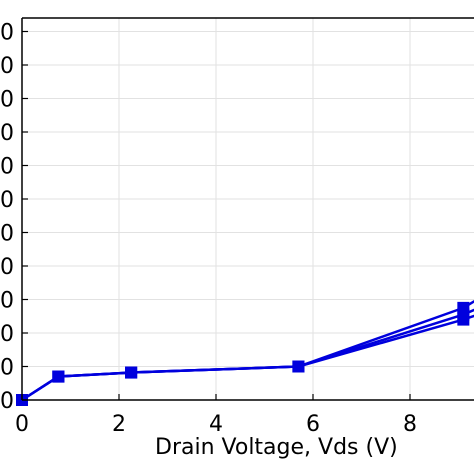 This screenshot has width=474, height=474. Describe the element at coordinates (22, 424) in the screenshot. I see `x-tick-label: 0` at that location.